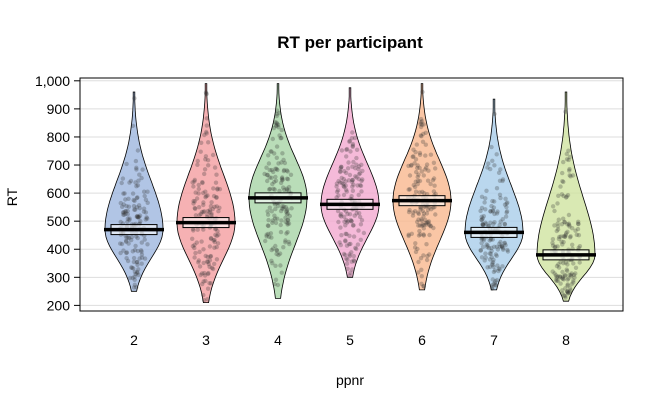 This screenshot has width=662, height=411. I want to click on x-tick-label: 8, so click(566, 340).